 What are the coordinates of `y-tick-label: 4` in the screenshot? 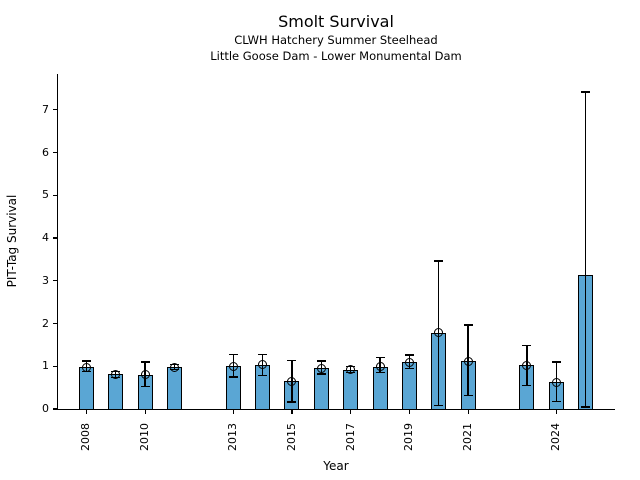 It's located at (45, 238).